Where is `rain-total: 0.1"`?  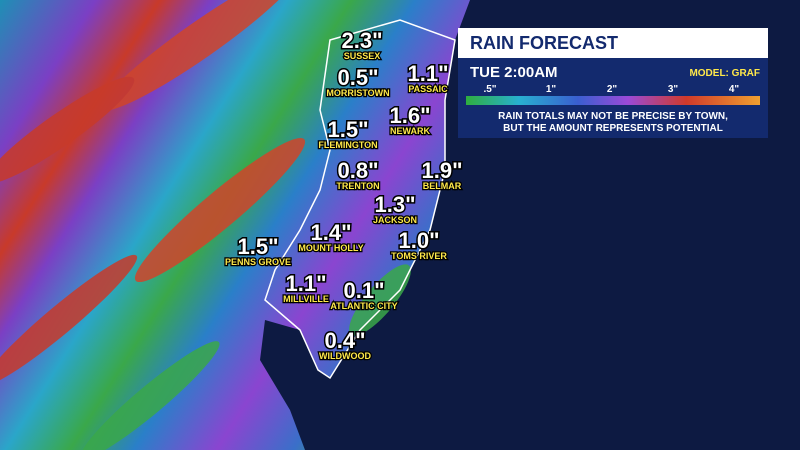
rain-total: 0.1" is located at coordinates (363, 290).